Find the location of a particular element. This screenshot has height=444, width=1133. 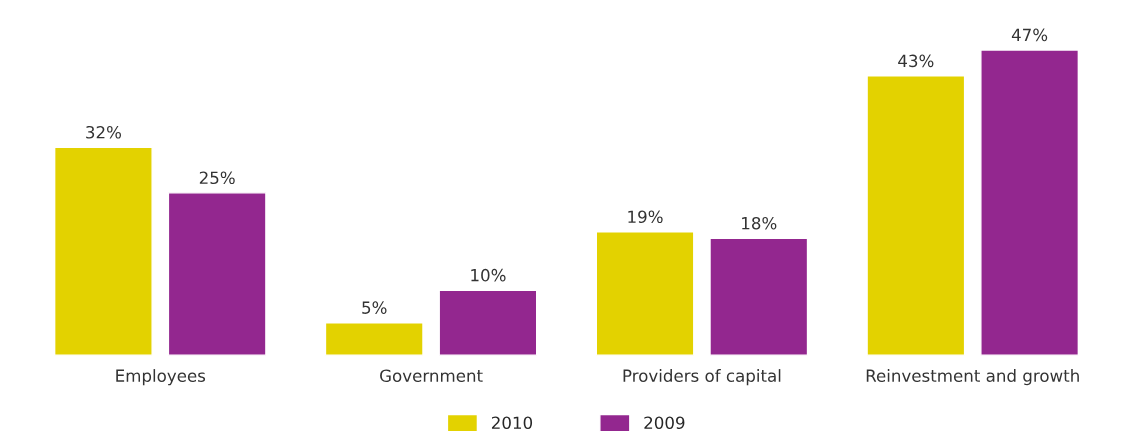

data-label: 18% is located at coordinates (759, 223).